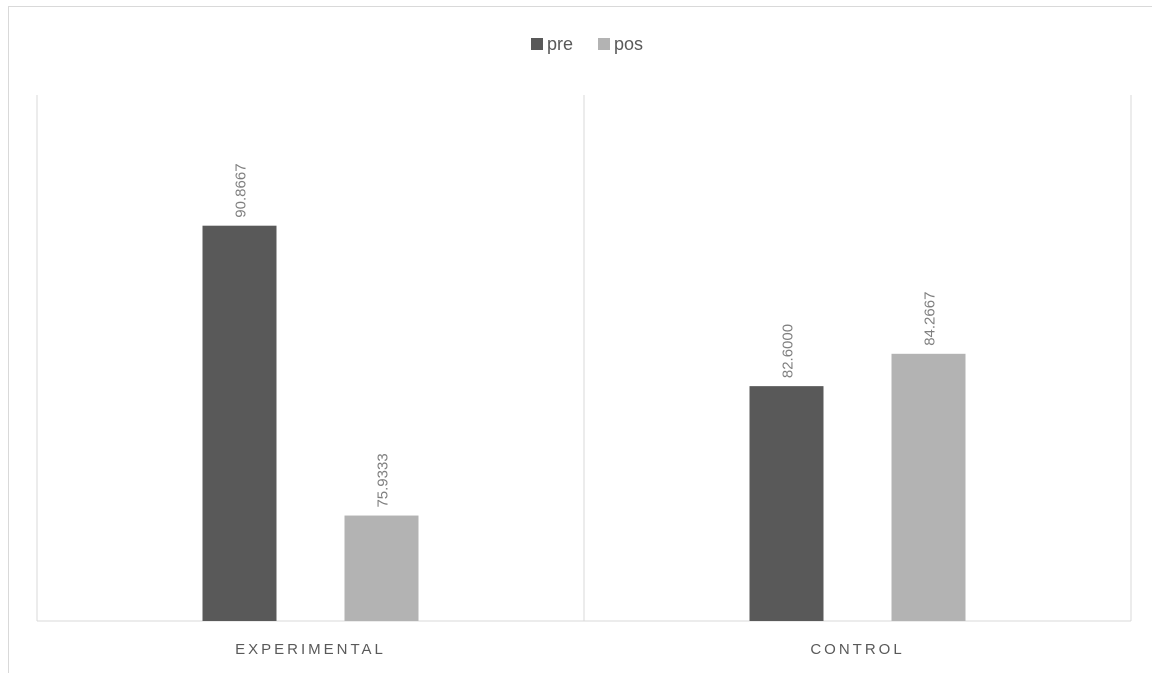  What do you see at coordinates (628, 44) in the screenshot?
I see `legend-label-pos: pos` at bounding box center [628, 44].